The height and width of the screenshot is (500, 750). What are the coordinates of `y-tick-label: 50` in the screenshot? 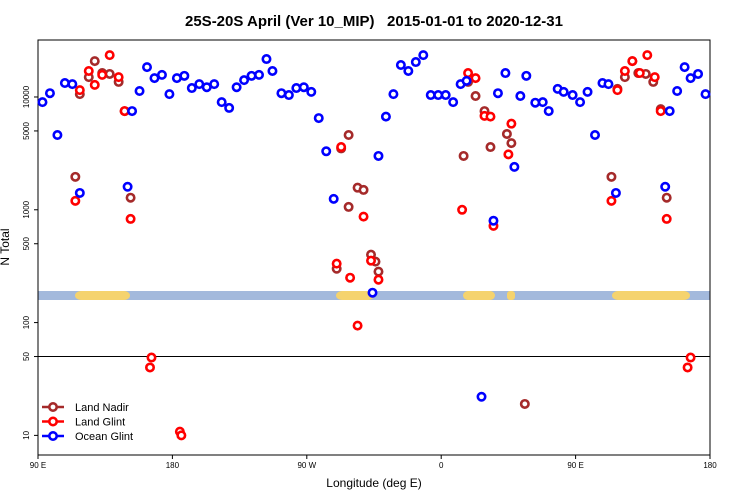 It's located at (26, 356).